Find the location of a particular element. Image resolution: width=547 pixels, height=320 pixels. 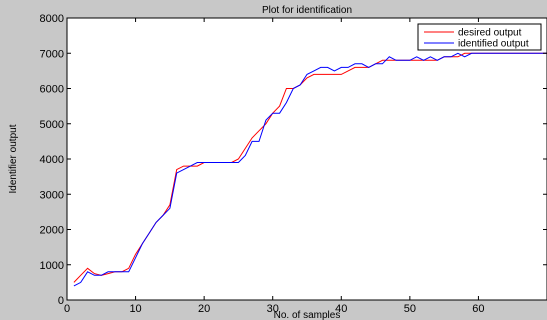

x-tick-label: 0 is located at coordinates (67, 309).